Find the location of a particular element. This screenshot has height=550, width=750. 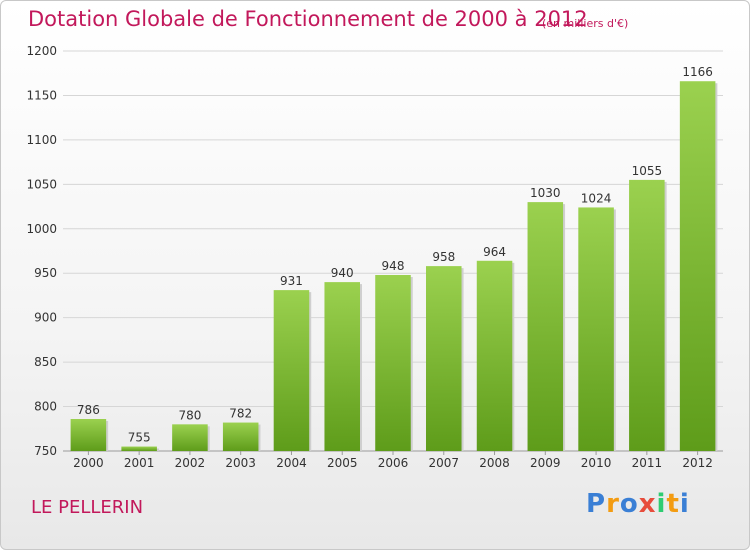

x-tick-label: 2005 is located at coordinates (342, 463).